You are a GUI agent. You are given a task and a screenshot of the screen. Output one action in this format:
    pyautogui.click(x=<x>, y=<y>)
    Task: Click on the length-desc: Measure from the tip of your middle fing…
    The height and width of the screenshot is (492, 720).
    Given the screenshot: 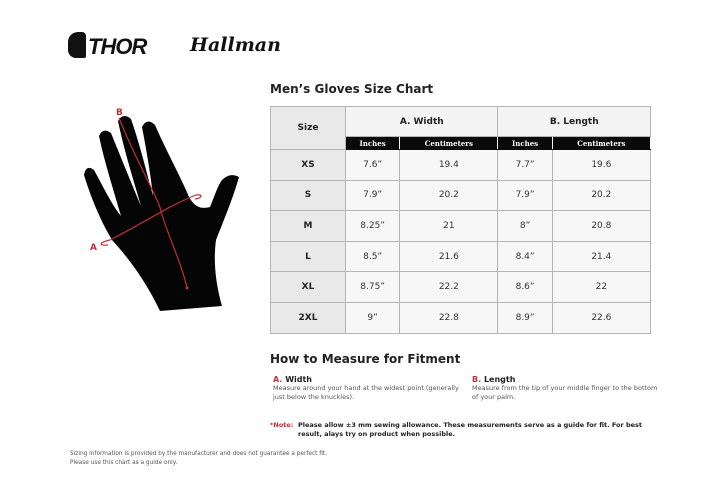 What is the action you would take?
    pyautogui.click(x=565, y=392)
    